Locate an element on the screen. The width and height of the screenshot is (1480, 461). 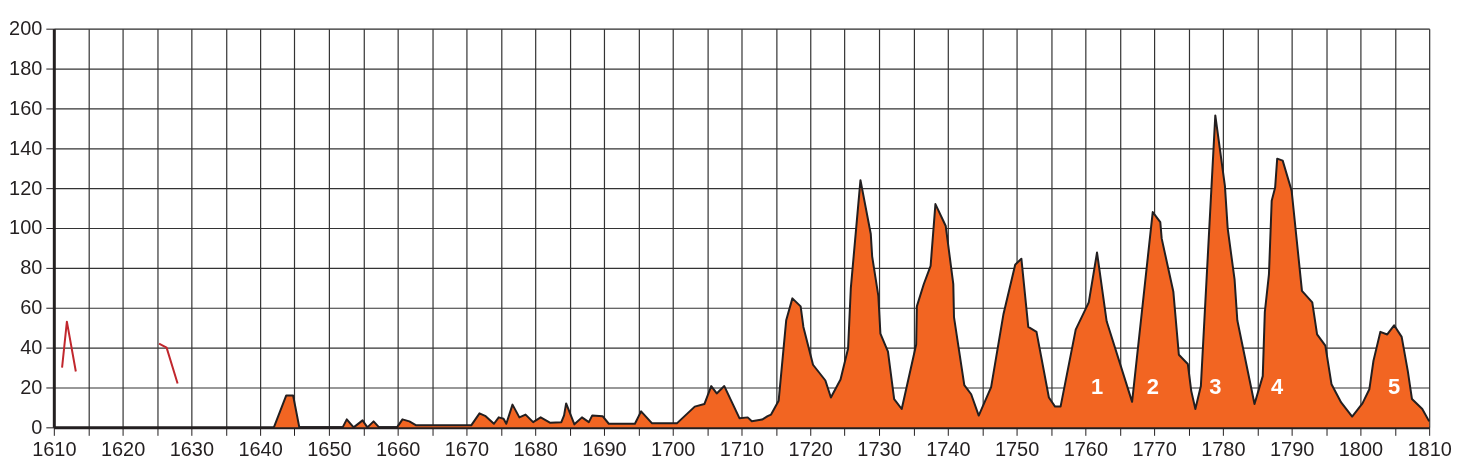
y-tick-label: 80 is located at coordinates (31, 267).